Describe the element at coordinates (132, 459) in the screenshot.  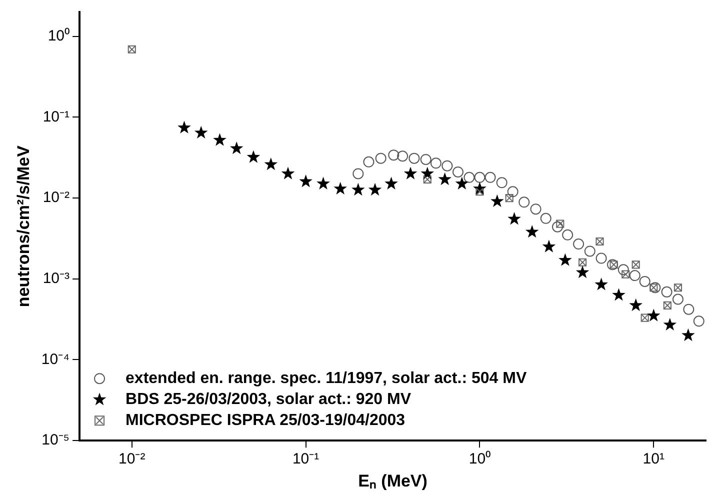
I see `x-tick-label: 10⁻²` at that location.